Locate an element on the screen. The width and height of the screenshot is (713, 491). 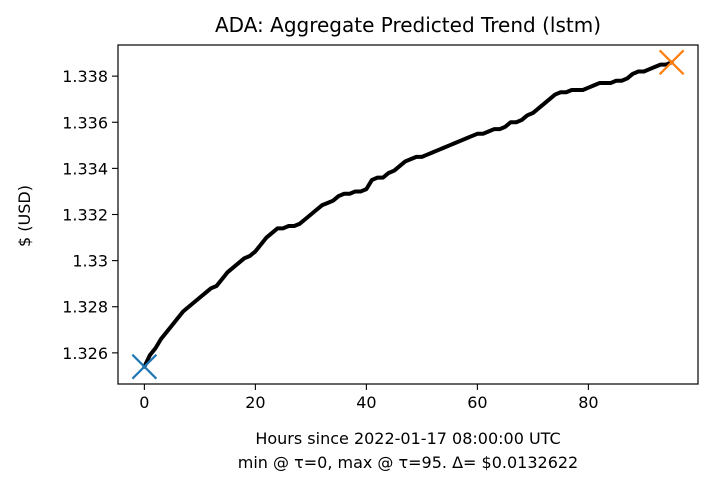
y-axis-label: $ (USD) is located at coordinates (24, 216).